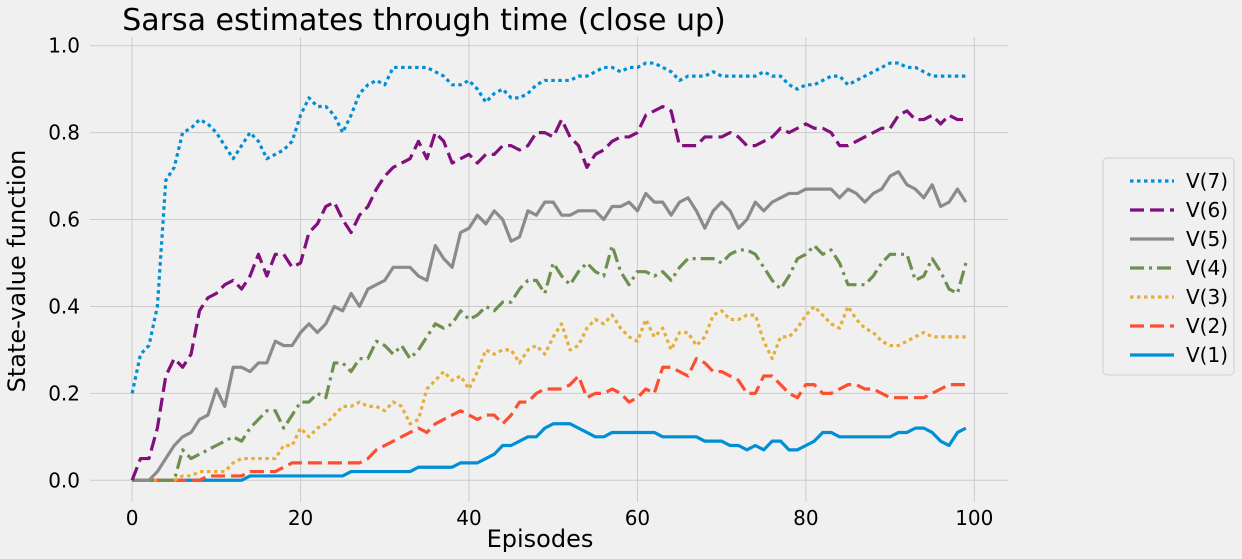  Describe the element at coordinates (64, 480) in the screenshot. I see `y-tick-label: 0.0` at that location.